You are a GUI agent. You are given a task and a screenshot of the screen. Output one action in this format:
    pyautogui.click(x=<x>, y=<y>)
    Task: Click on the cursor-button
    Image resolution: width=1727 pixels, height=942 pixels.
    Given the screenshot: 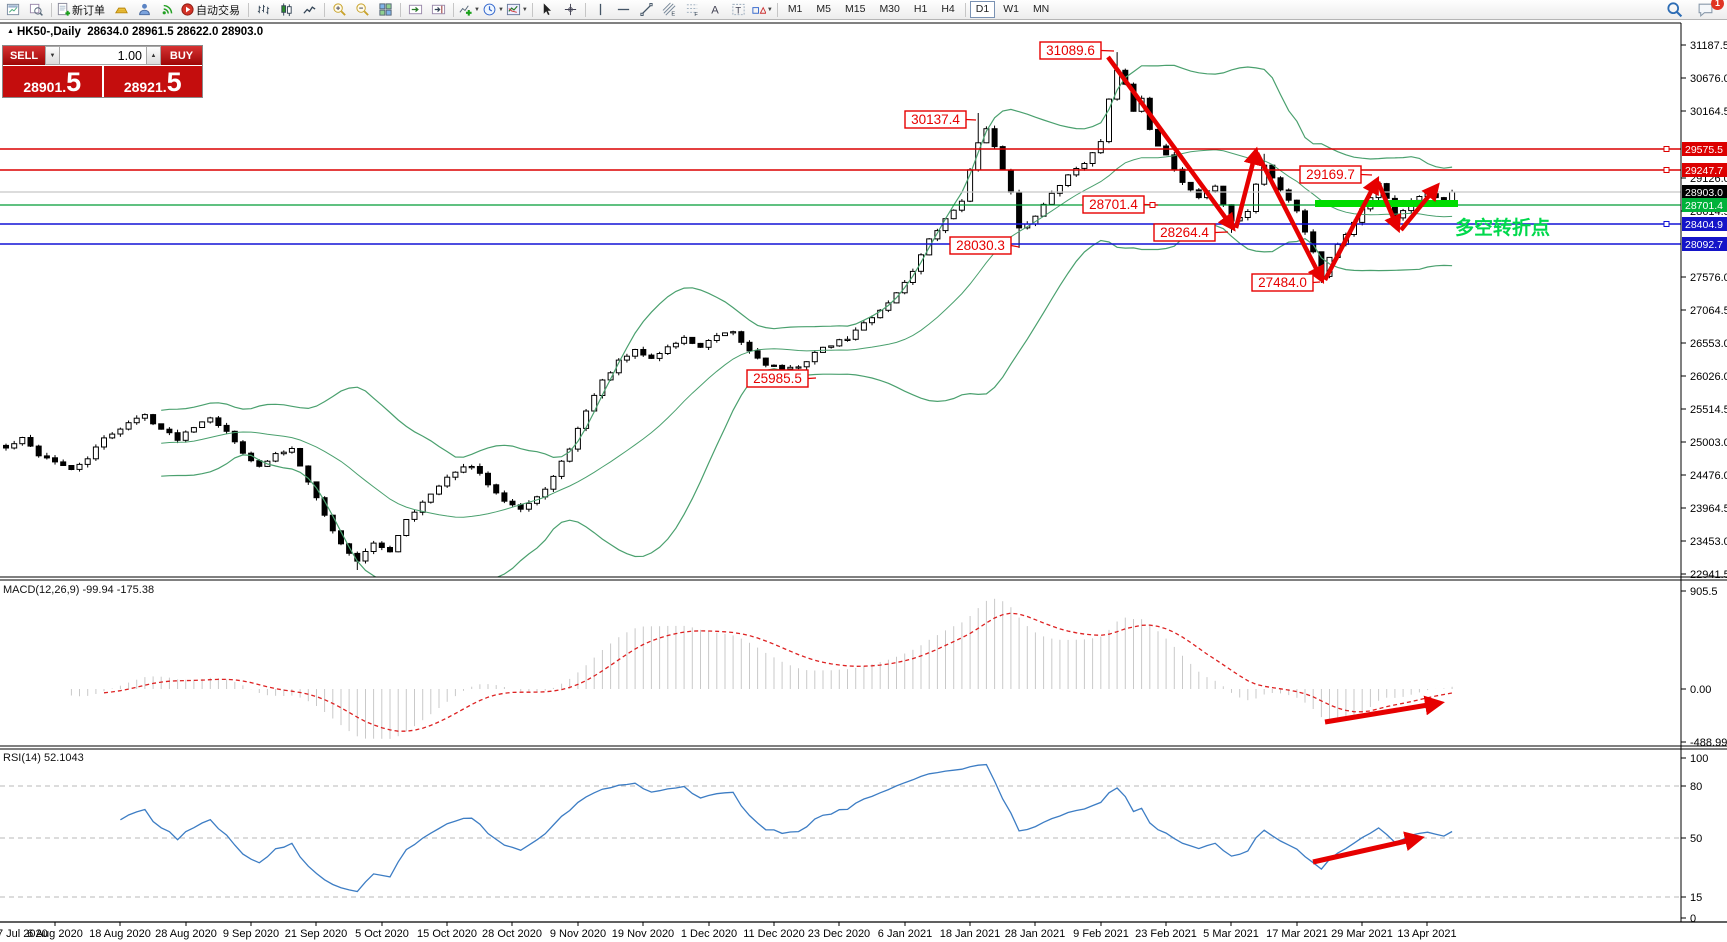 What is the action you would take?
    pyautogui.click(x=547, y=10)
    